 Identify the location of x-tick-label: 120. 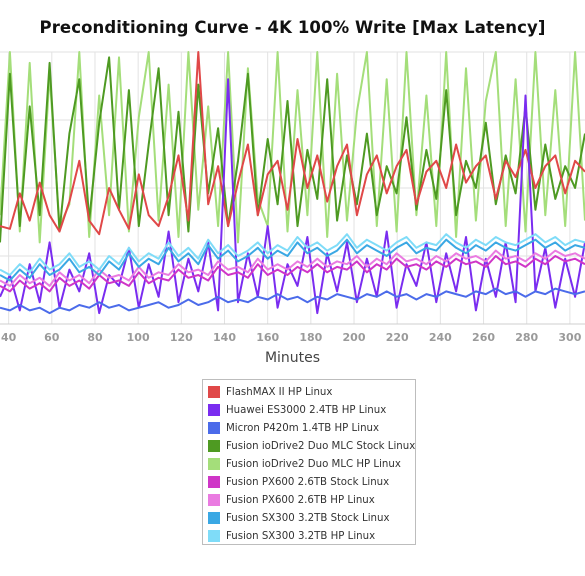
(181, 337).